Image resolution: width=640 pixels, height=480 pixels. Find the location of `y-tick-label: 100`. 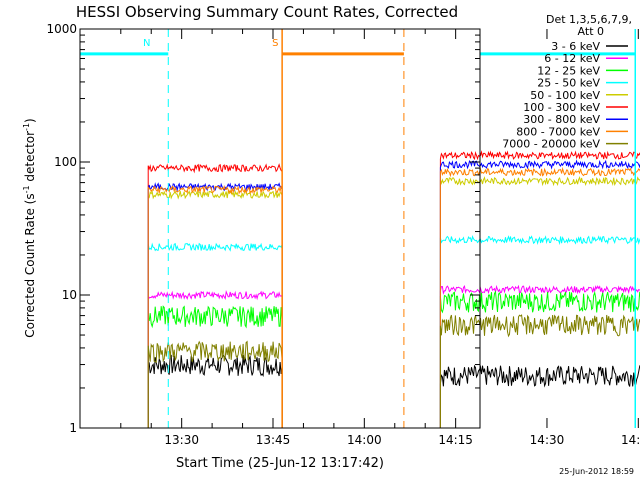

y-tick-label: 100 is located at coordinates (65, 162).